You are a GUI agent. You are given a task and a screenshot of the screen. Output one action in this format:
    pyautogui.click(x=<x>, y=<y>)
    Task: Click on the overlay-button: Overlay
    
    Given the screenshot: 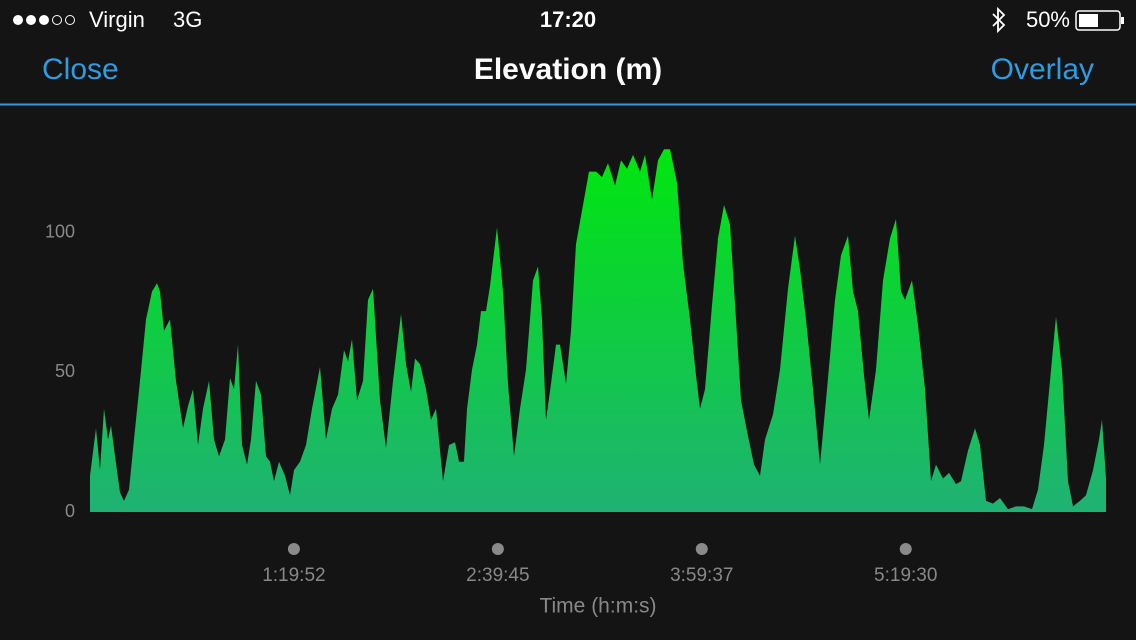 What is the action you would take?
    pyautogui.click(x=1042, y=69)
    